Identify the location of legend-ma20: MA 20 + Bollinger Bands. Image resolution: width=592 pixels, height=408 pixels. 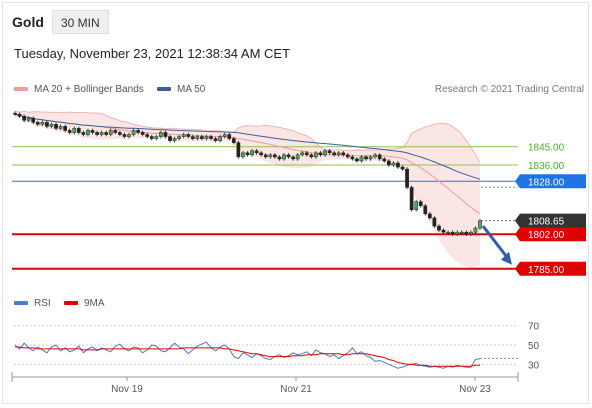
(79, 89).